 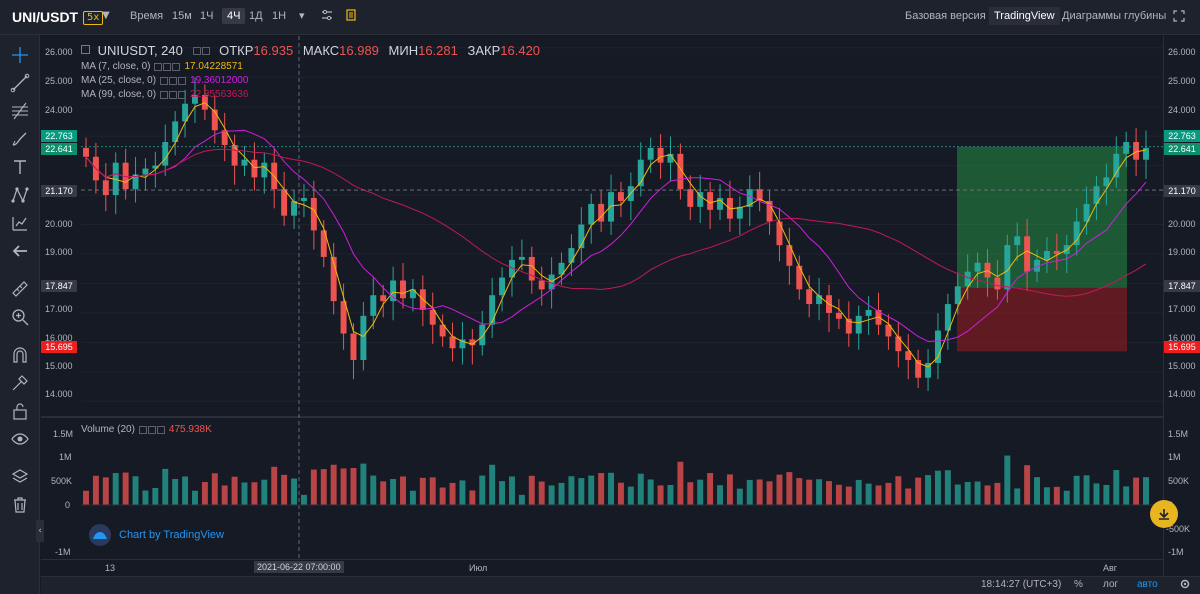 I want to click on chevron-down-icon: ▼, so click(x=106, y=15).